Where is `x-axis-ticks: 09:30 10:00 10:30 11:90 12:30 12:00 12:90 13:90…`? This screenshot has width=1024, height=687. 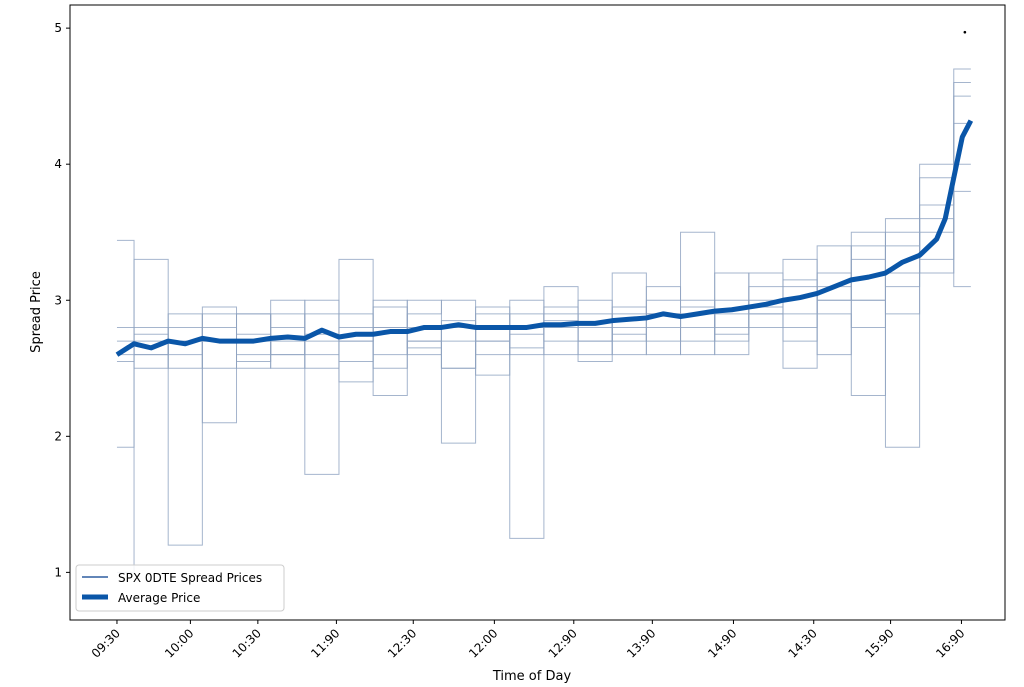
x-axis-ticks: 09:30 10:00 10:30 11:90 12:30 12:00 12:90 13:90… is located at coordinates (528, 640).